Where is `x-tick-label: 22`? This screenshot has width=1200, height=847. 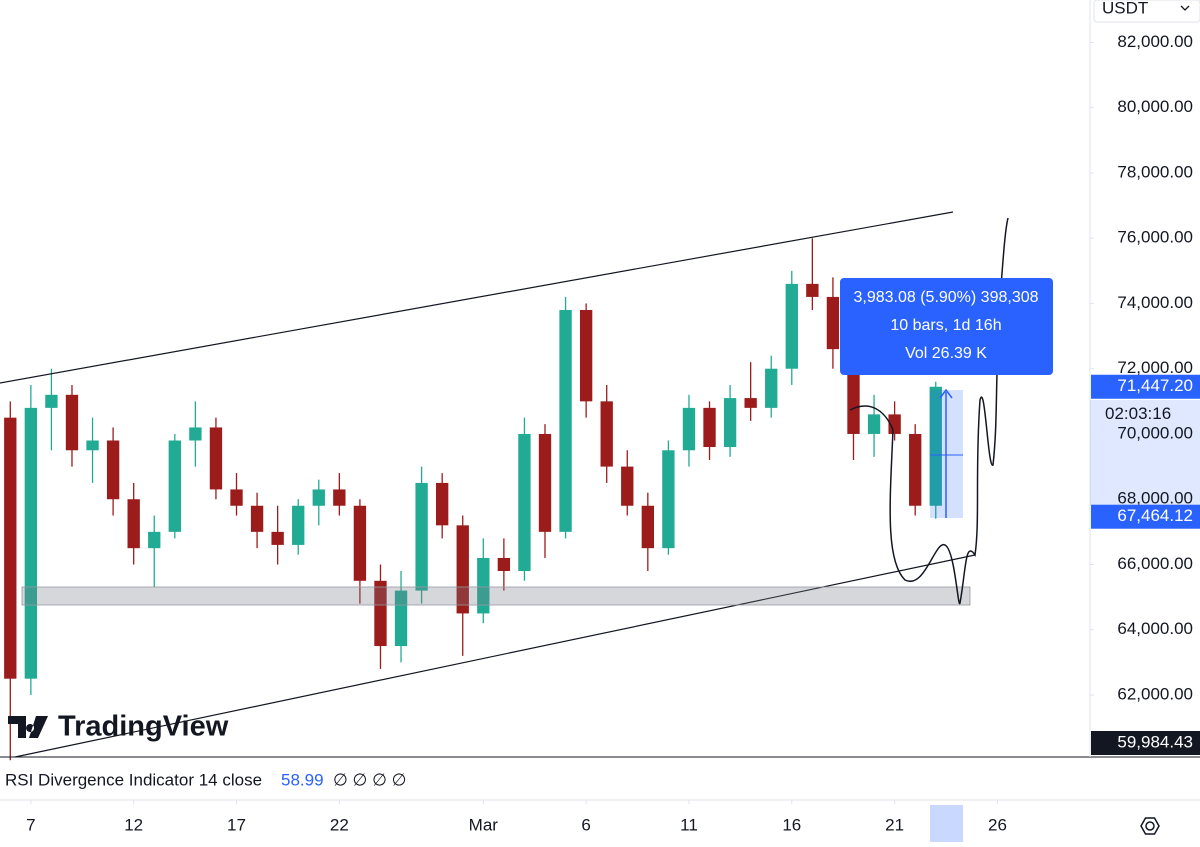 x-tick-label: 22 is located at coordinates (339, 824).